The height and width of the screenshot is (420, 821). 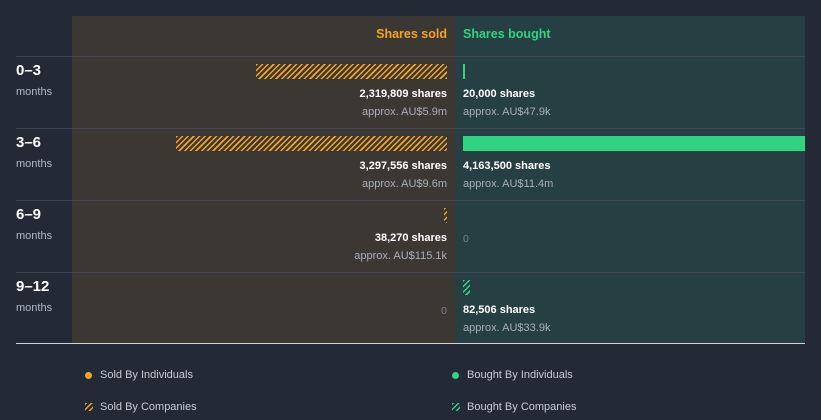 What do you see at coordinates (404, 184) in the screenshot?
I see `sold-approx-value: approx. AU$9.6m` at bounding box center [404, 184].